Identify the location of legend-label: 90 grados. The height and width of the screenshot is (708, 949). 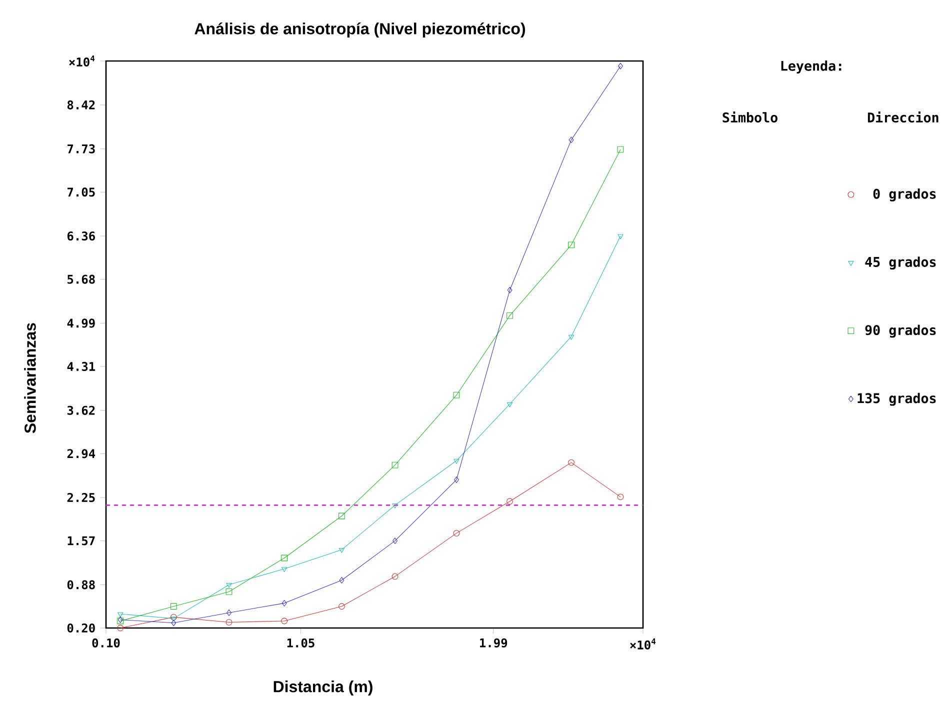
(900, 331).